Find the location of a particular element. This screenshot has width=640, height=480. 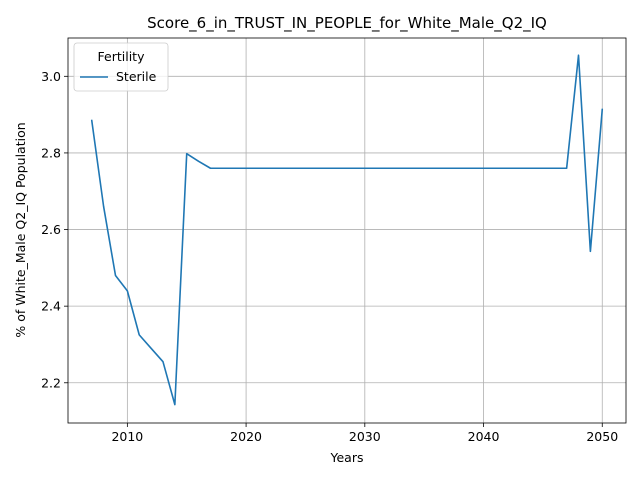

legend-label-sterile: Sterile is located at coordinates (136, 76).